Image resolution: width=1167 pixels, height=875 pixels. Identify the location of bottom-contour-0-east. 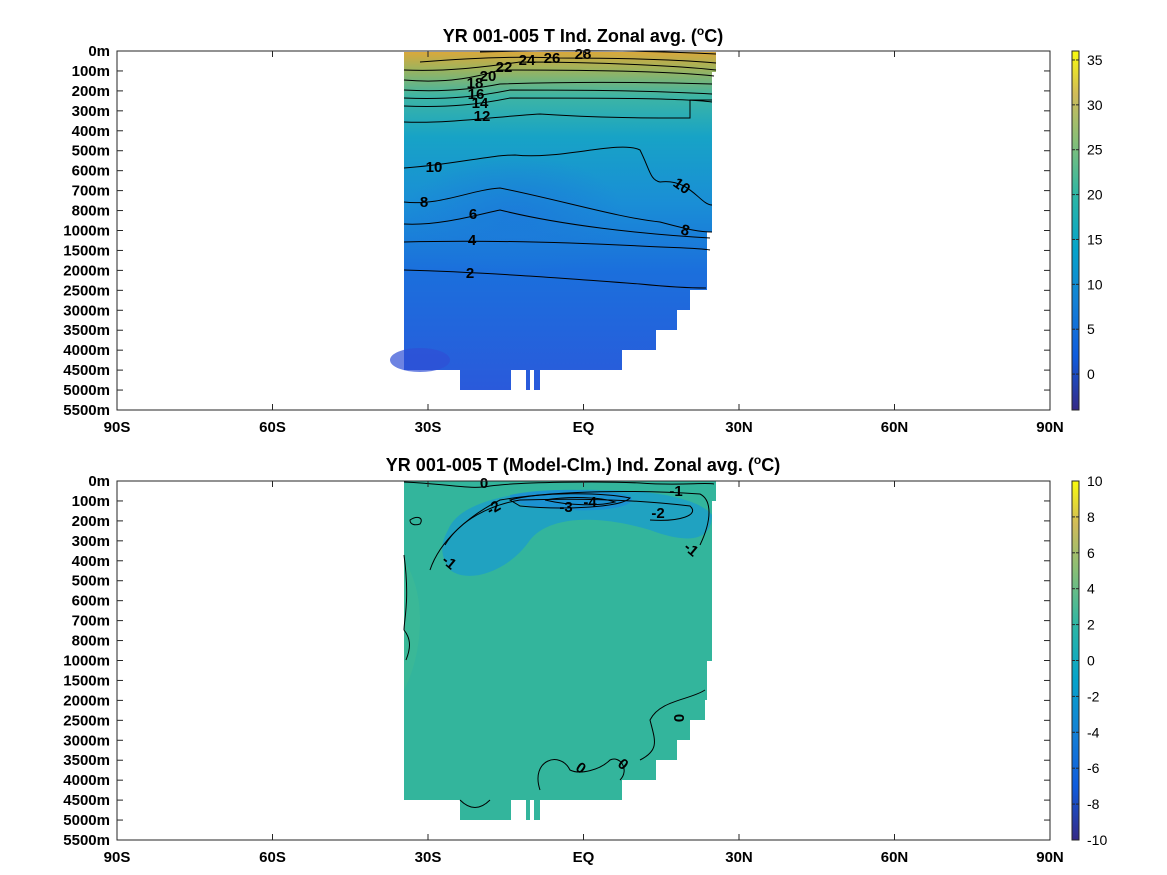
(672, 725).